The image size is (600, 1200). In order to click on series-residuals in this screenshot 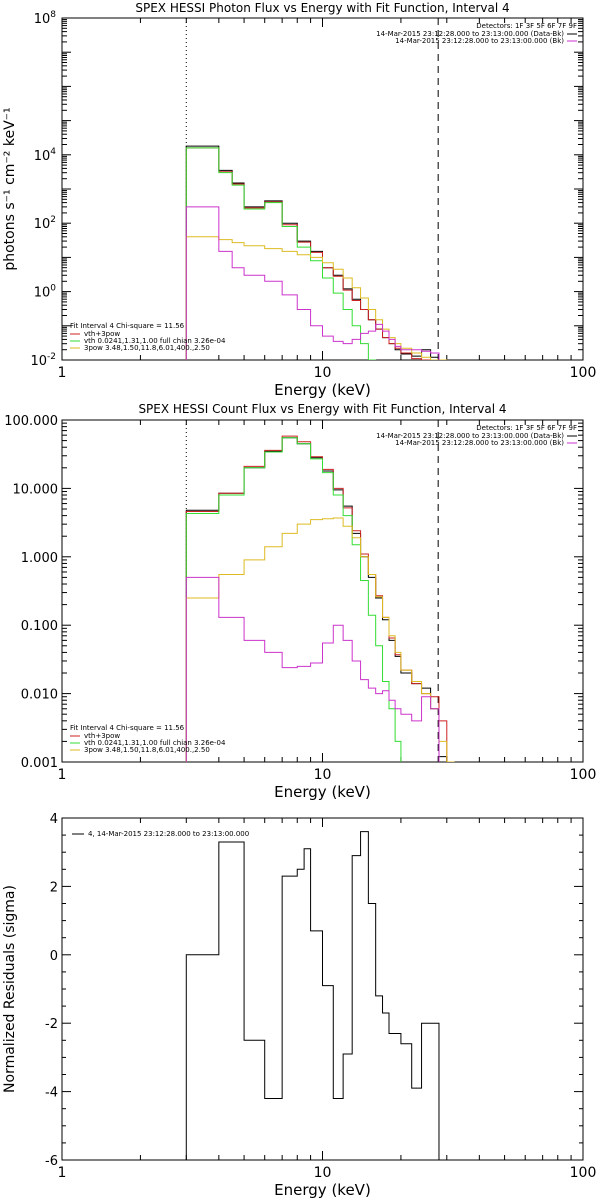, I will do `click(312, 995)`.